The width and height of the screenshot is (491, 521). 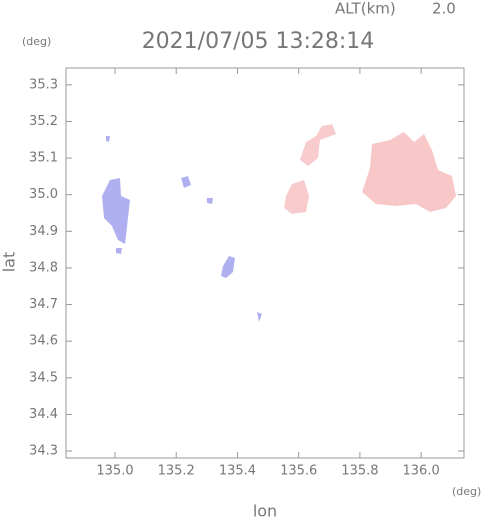 I want to click on y-tick-label: 34.8, so click(x=43, y=267).